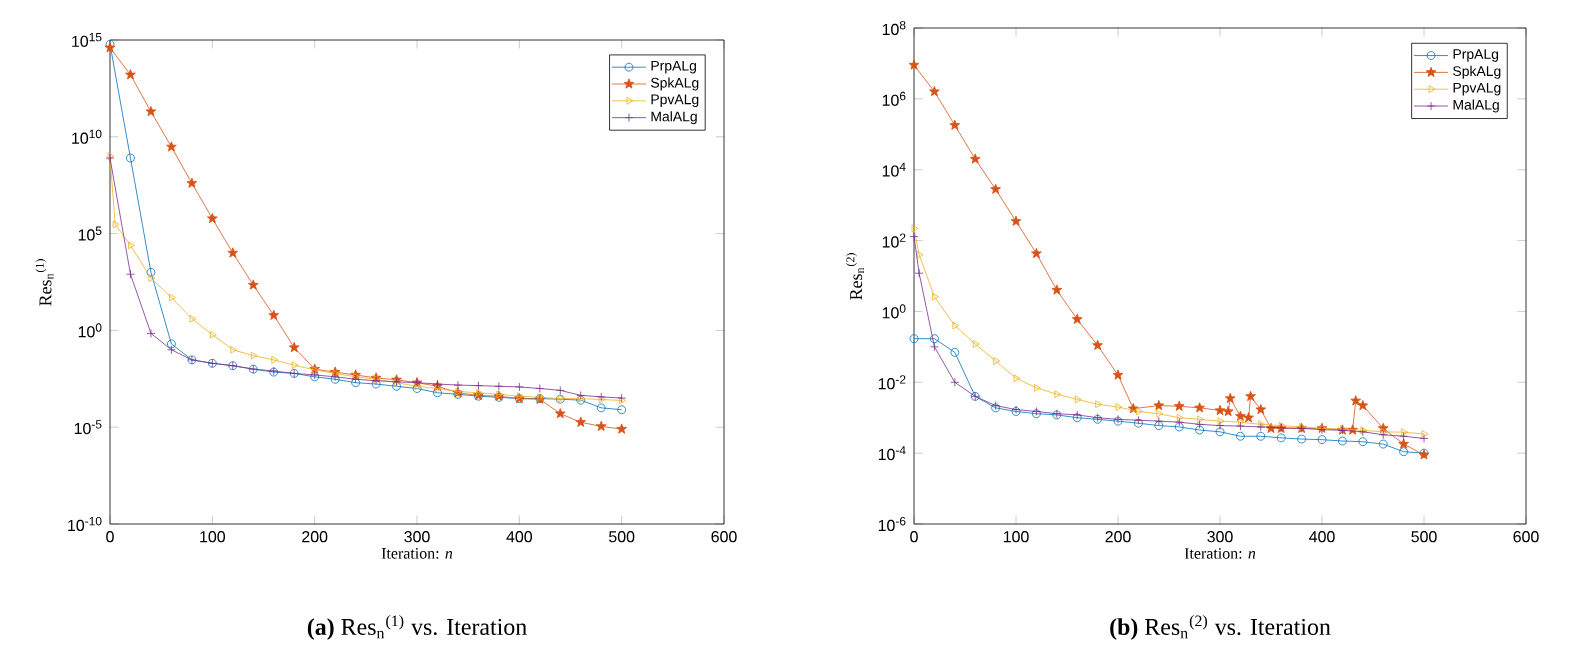 This screenshot has height=664, width=1590. What do you see at coordinates (417, 627) in the screenshot?
I see `text: (a) Res$_{n}$$^{(1)}$ vs. Iteration` at bounding box center [417, 627].